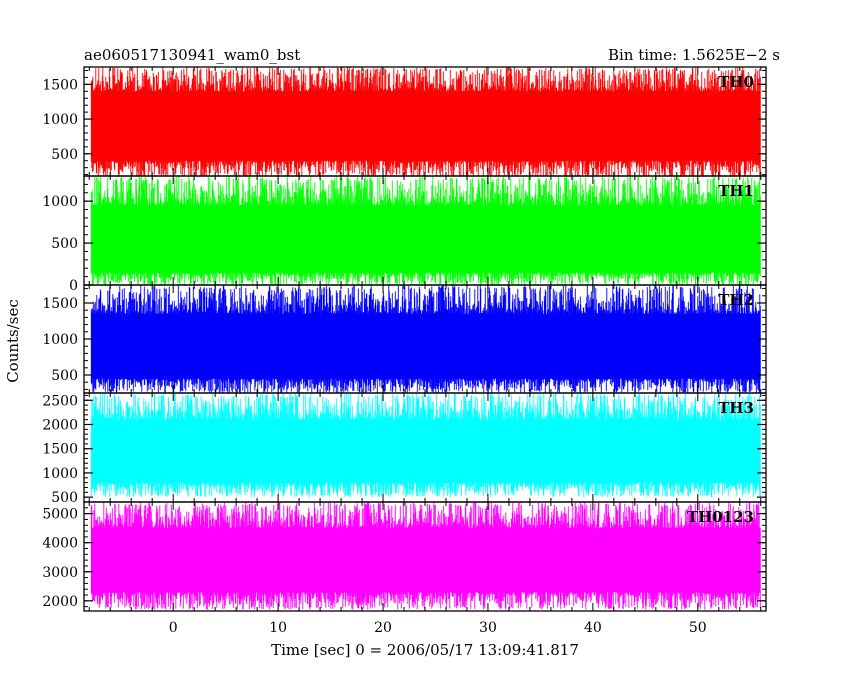  Describe the element at coordinates (173, 628) in the screenshot. I see `x-tick-label: 0` at that location.